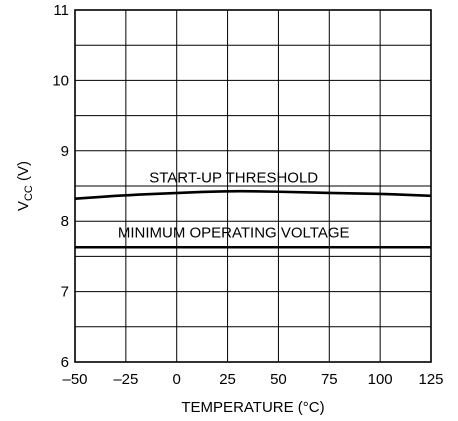 Image resolution: width=458 pixels, height=421 pixels. I want to click on x-tick-label: 125, so click(430, 379).